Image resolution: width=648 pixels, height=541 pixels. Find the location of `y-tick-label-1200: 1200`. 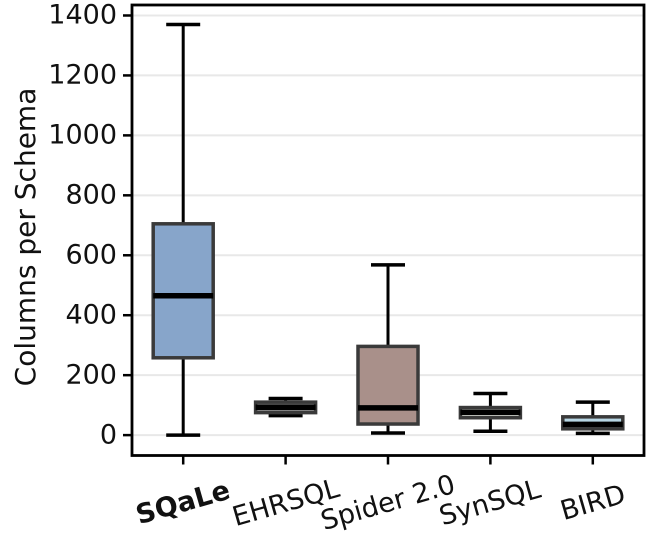

y-tick-label-1200: 1200 is located at coordinates (82, 75).